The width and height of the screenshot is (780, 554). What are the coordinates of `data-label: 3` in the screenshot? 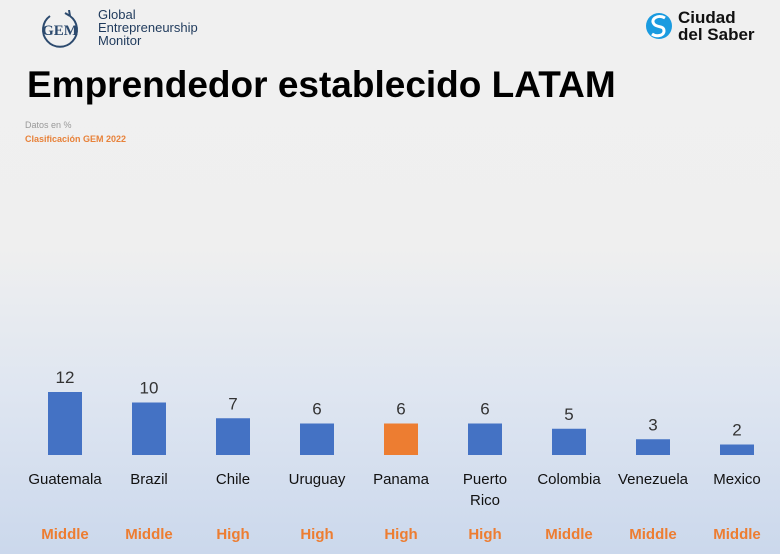 It's located at (652, 424).